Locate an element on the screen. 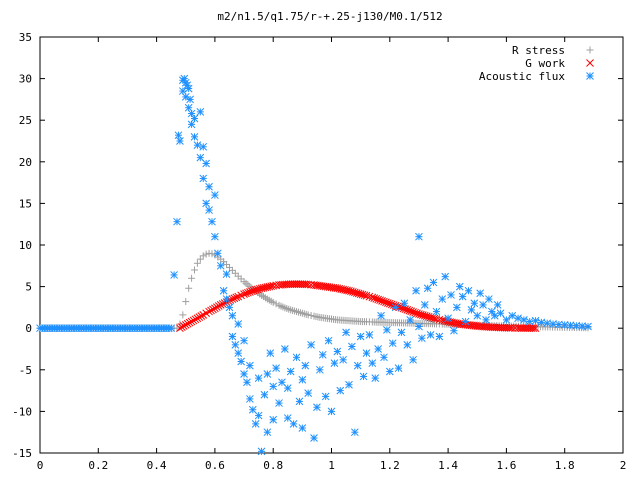 The height and width of the screenshot is (480, 640). x-tick-label: 0 is located at coordinates (40, 465).